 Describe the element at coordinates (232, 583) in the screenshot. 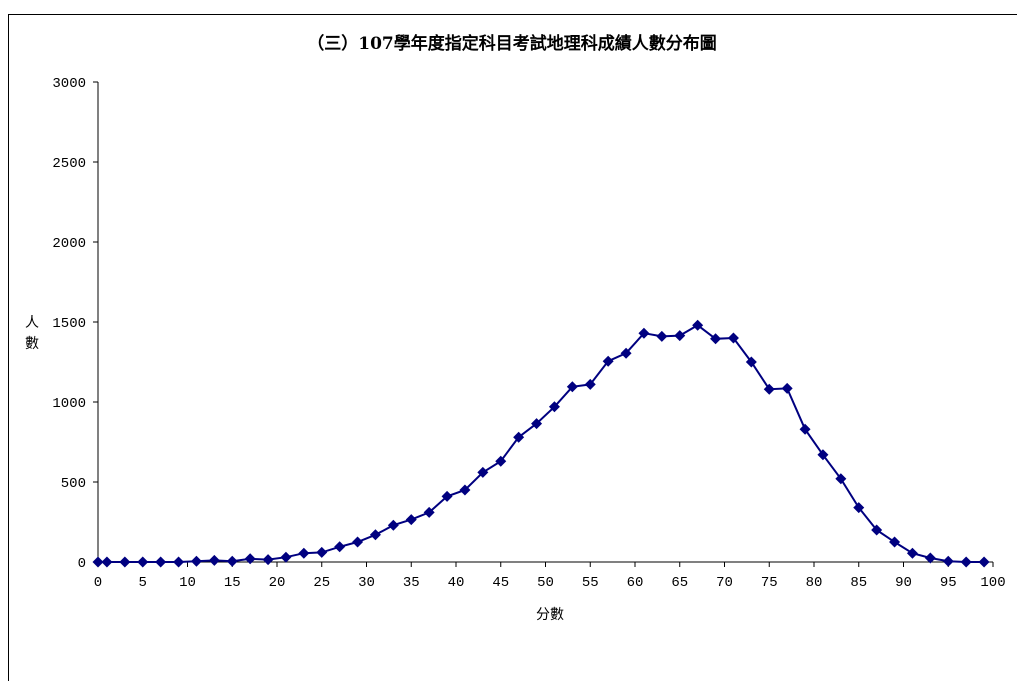

I see `x-tick-label: 15` at that location.